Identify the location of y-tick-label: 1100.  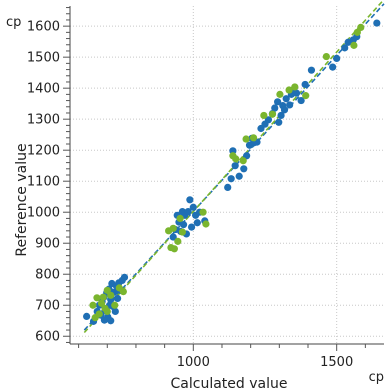
(43, 182).